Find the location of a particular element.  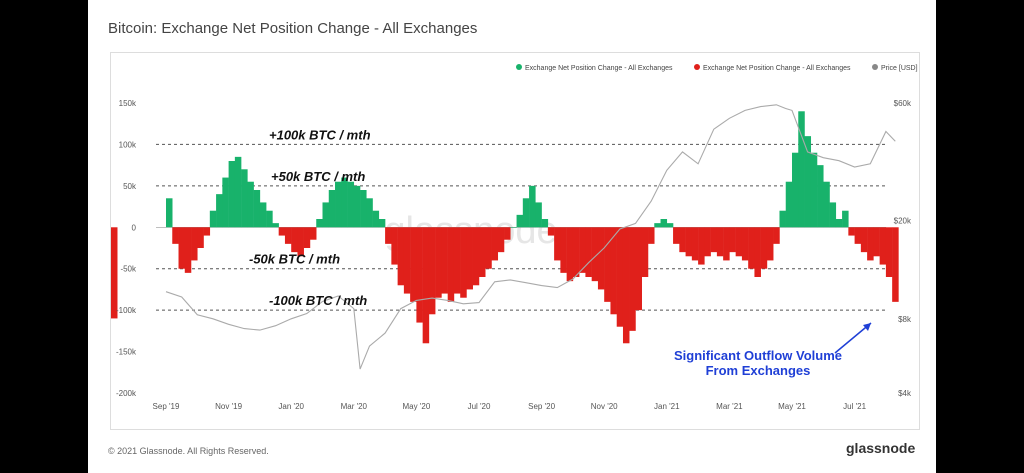

x-tick-label: Jan '21 is located at coordinates (667, 406).